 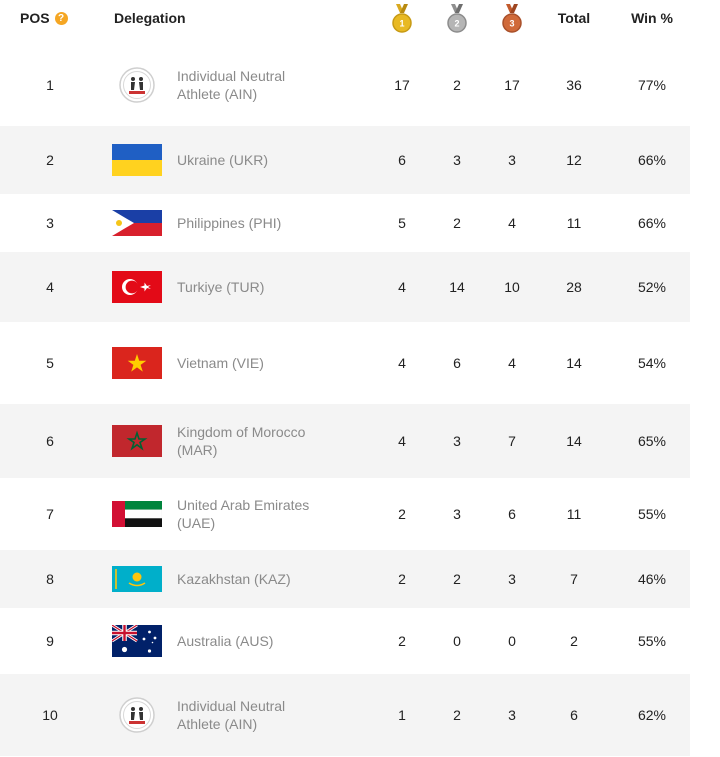 What do you see at coordinates (401, 24) in the screenshot?
I see `svg-text: 1` at bounding box center [401, 24].